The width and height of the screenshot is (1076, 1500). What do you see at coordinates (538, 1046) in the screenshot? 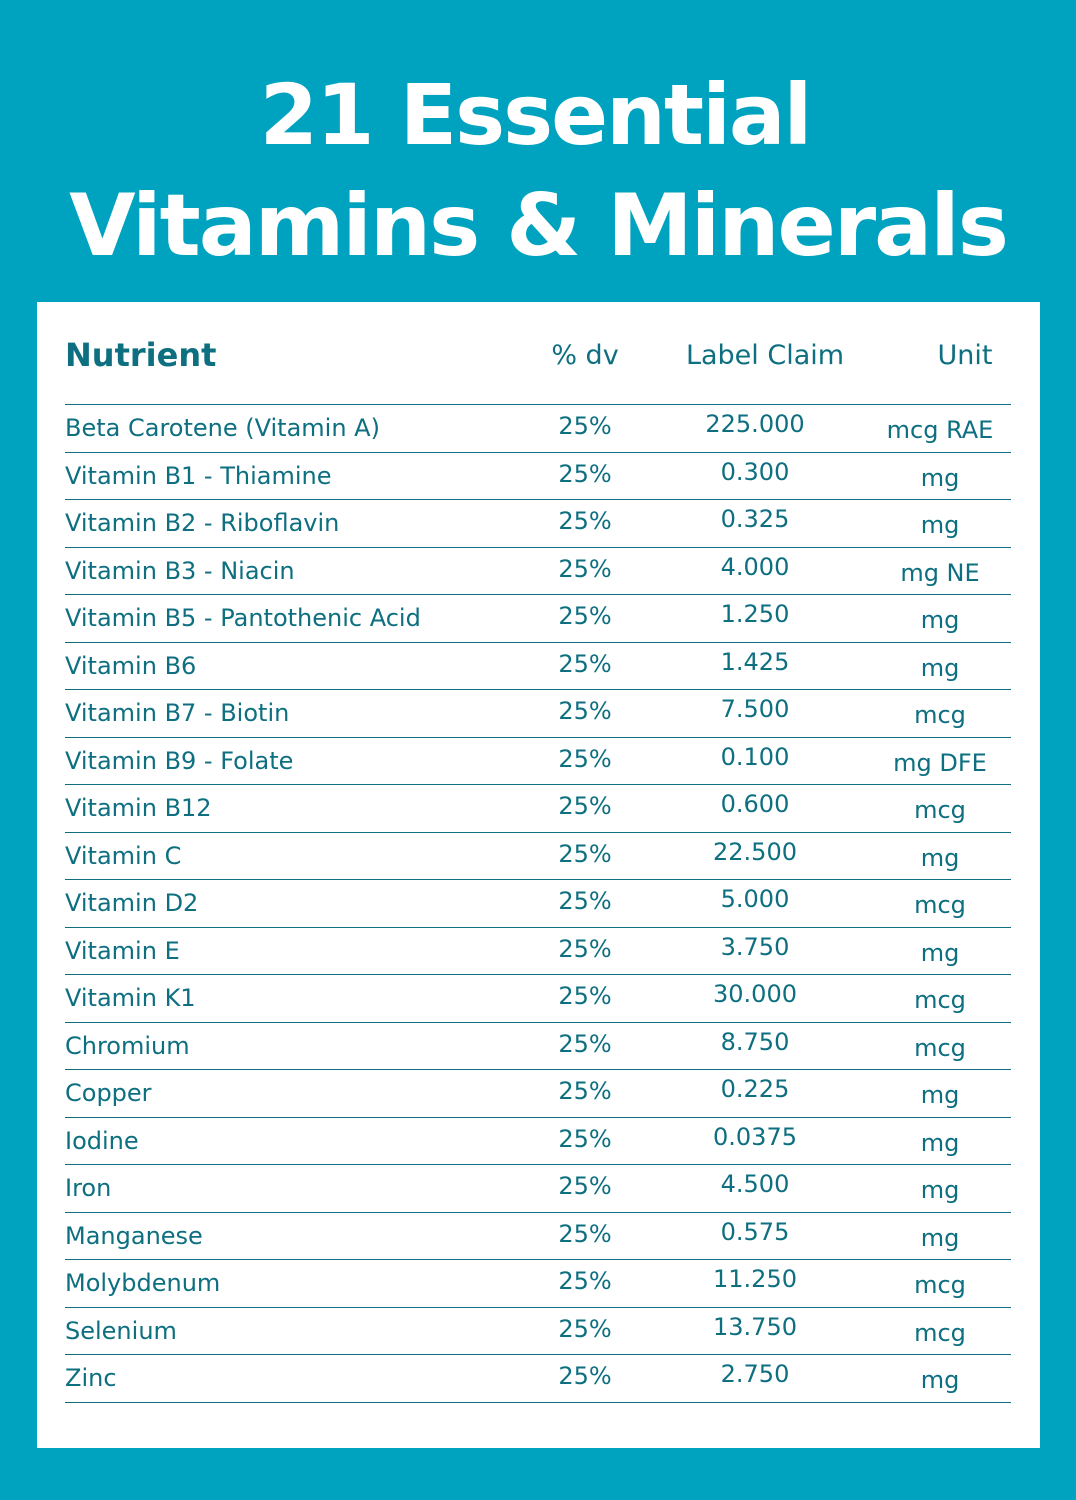
I see `table-row: Chromium 25% 8.750 mcg` at bounding box center [538, 1046].